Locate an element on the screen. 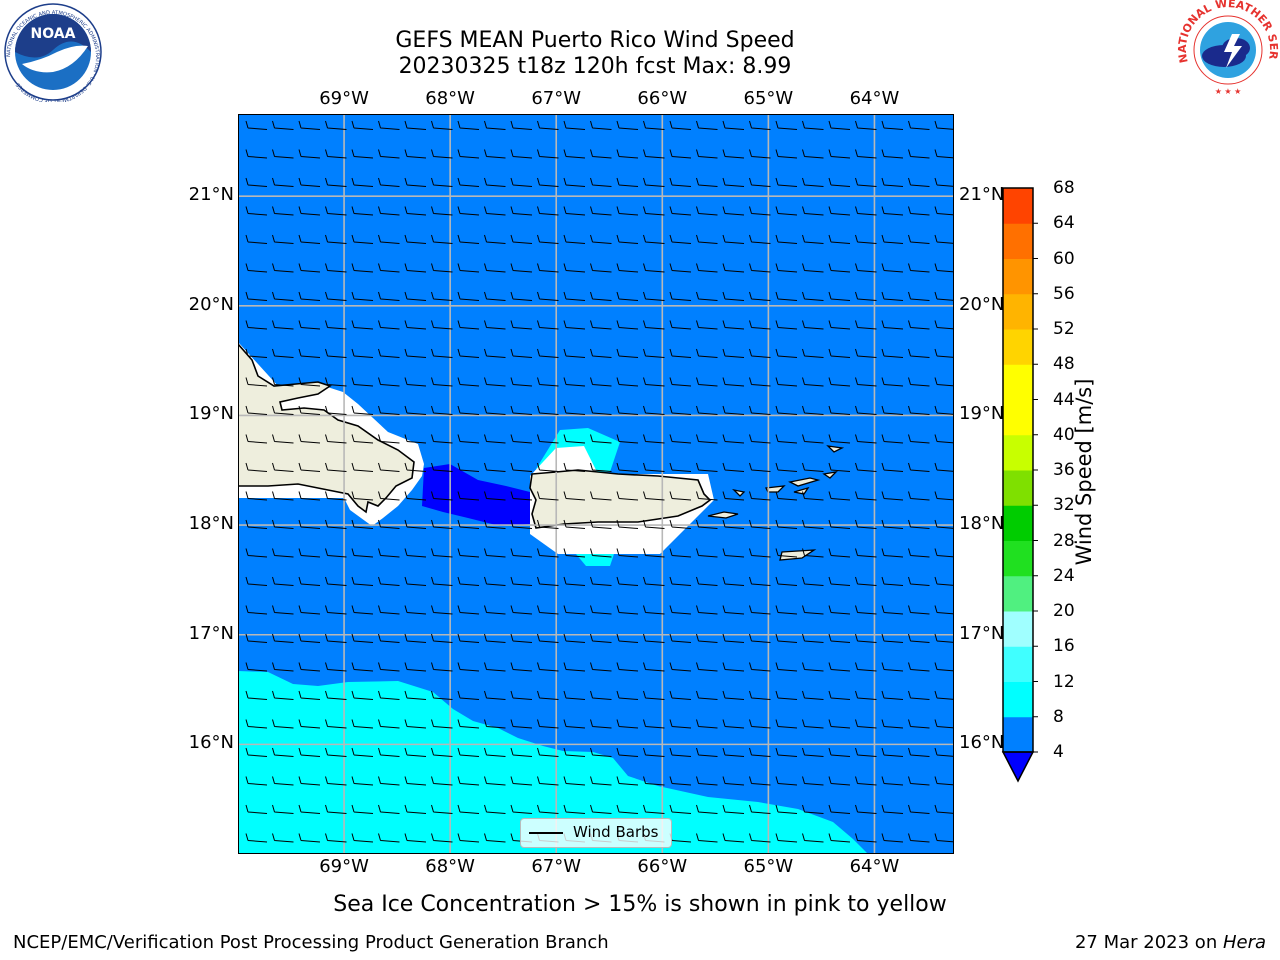 This screenshot has width=1280, height=960. map-title-line1: GEFS MEAN Puerto Rico Wind Speed is located at coordinates (595, 40).